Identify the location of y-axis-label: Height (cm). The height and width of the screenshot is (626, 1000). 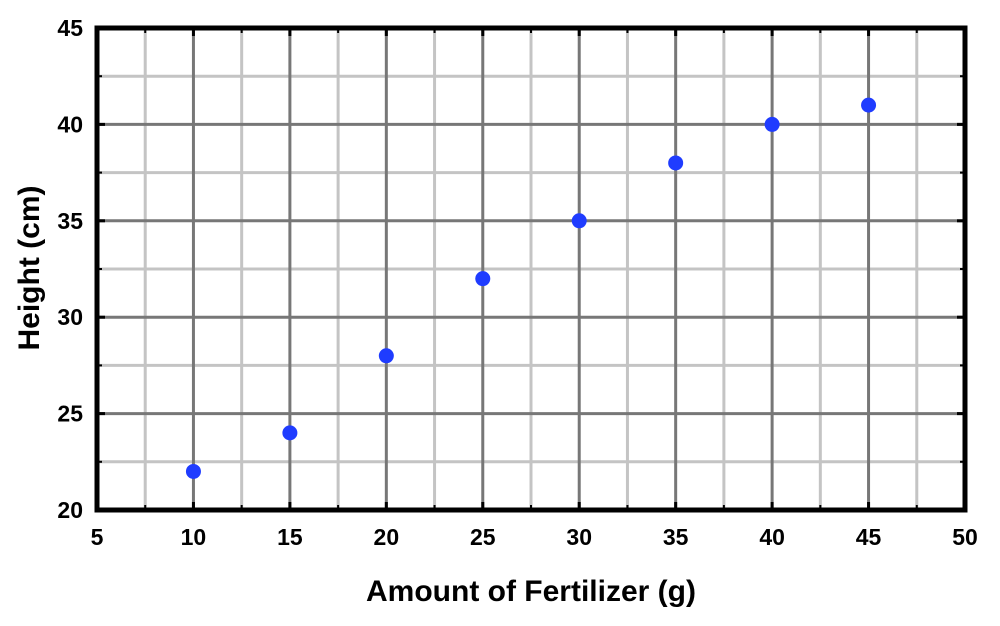
(29, 268).